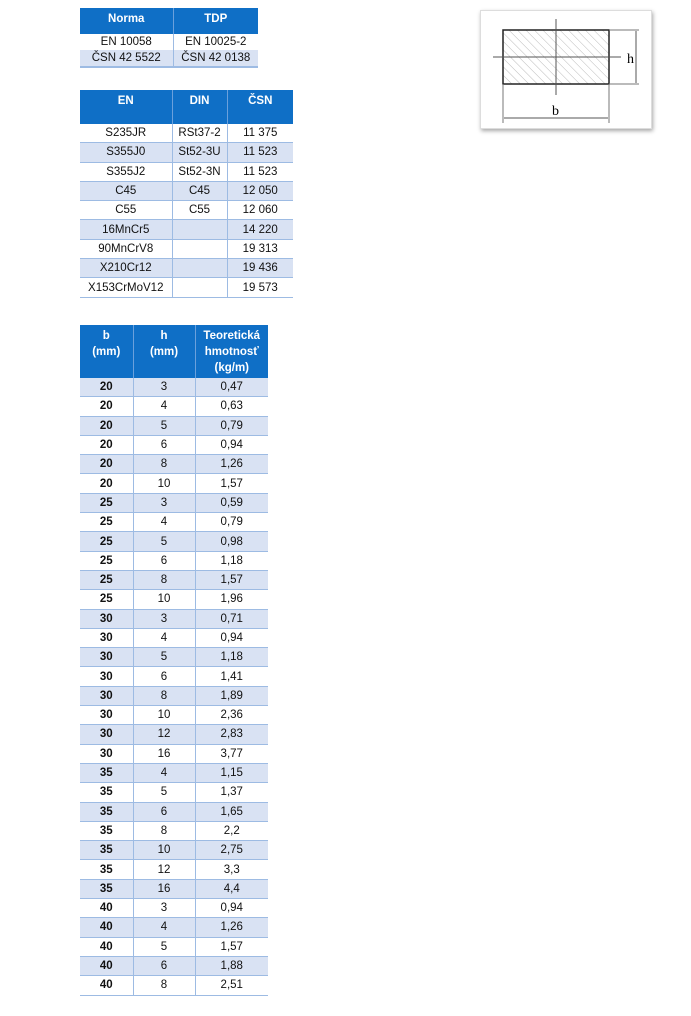  Describe the element at coordinates (126, 210) in the screenshot. I see `table-cell: C55` at that location.